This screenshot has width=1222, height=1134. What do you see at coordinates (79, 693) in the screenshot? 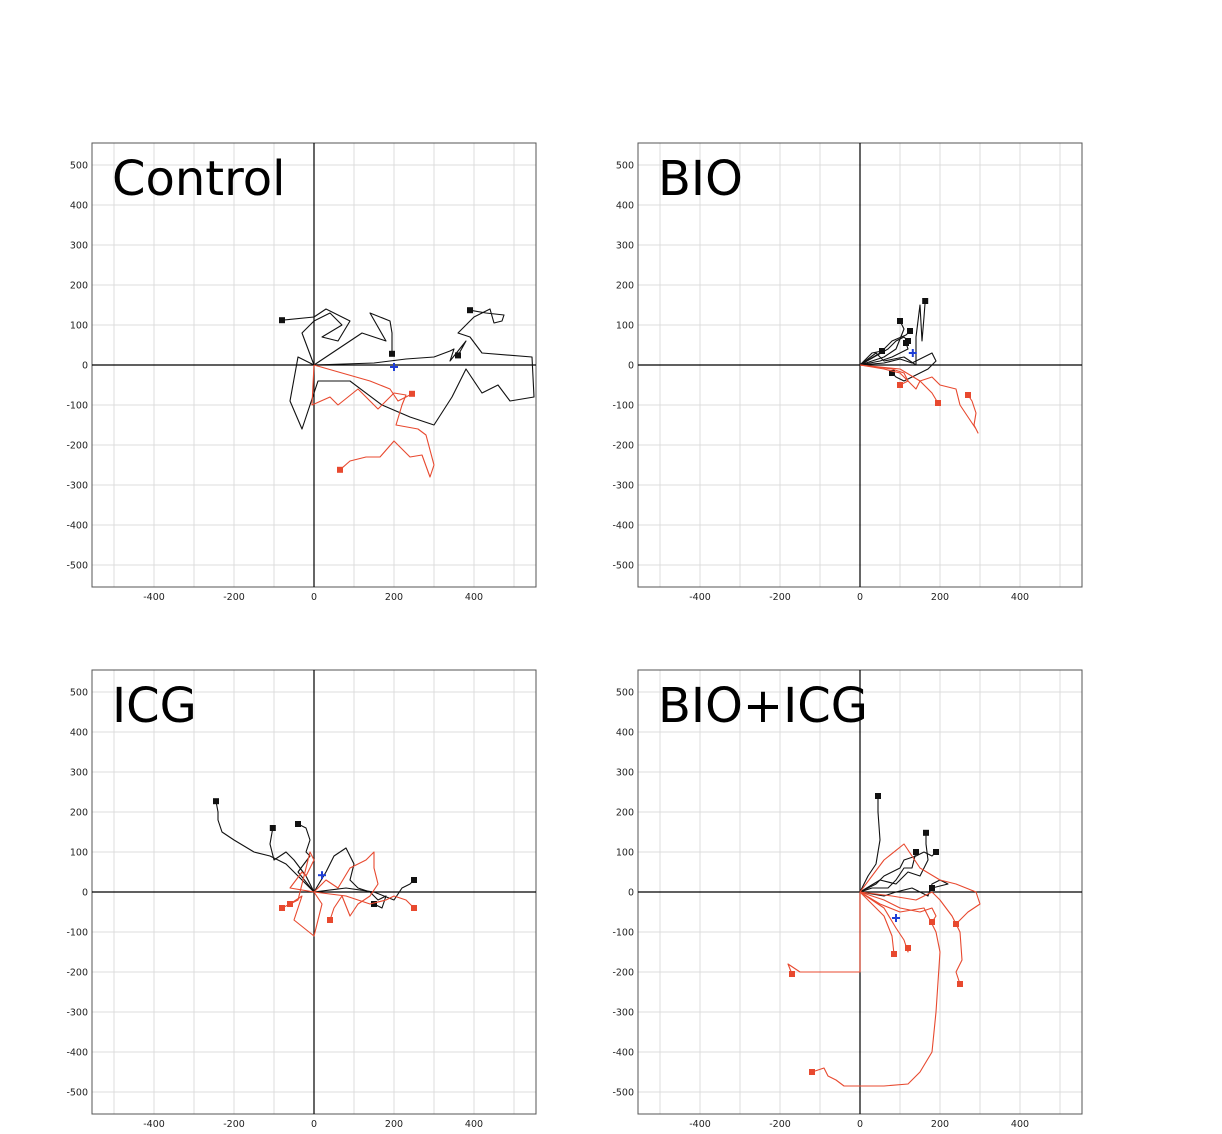
I see `y-tick-label: 500` at bounding box center [79, 693].